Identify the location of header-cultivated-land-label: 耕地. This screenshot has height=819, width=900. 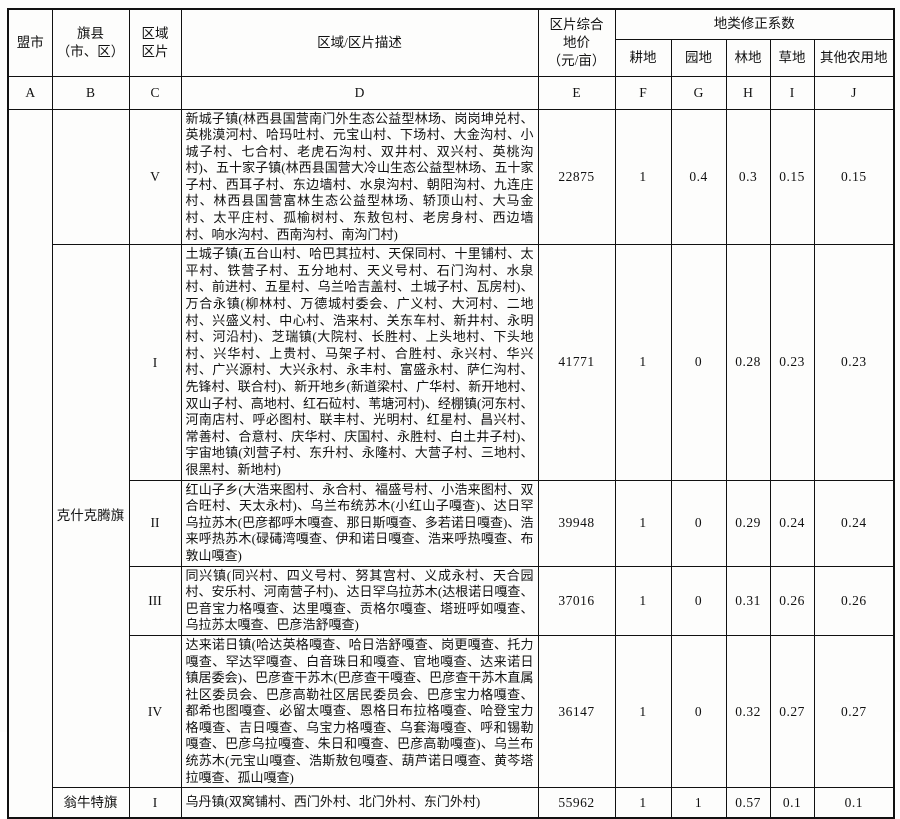
(643, 57).